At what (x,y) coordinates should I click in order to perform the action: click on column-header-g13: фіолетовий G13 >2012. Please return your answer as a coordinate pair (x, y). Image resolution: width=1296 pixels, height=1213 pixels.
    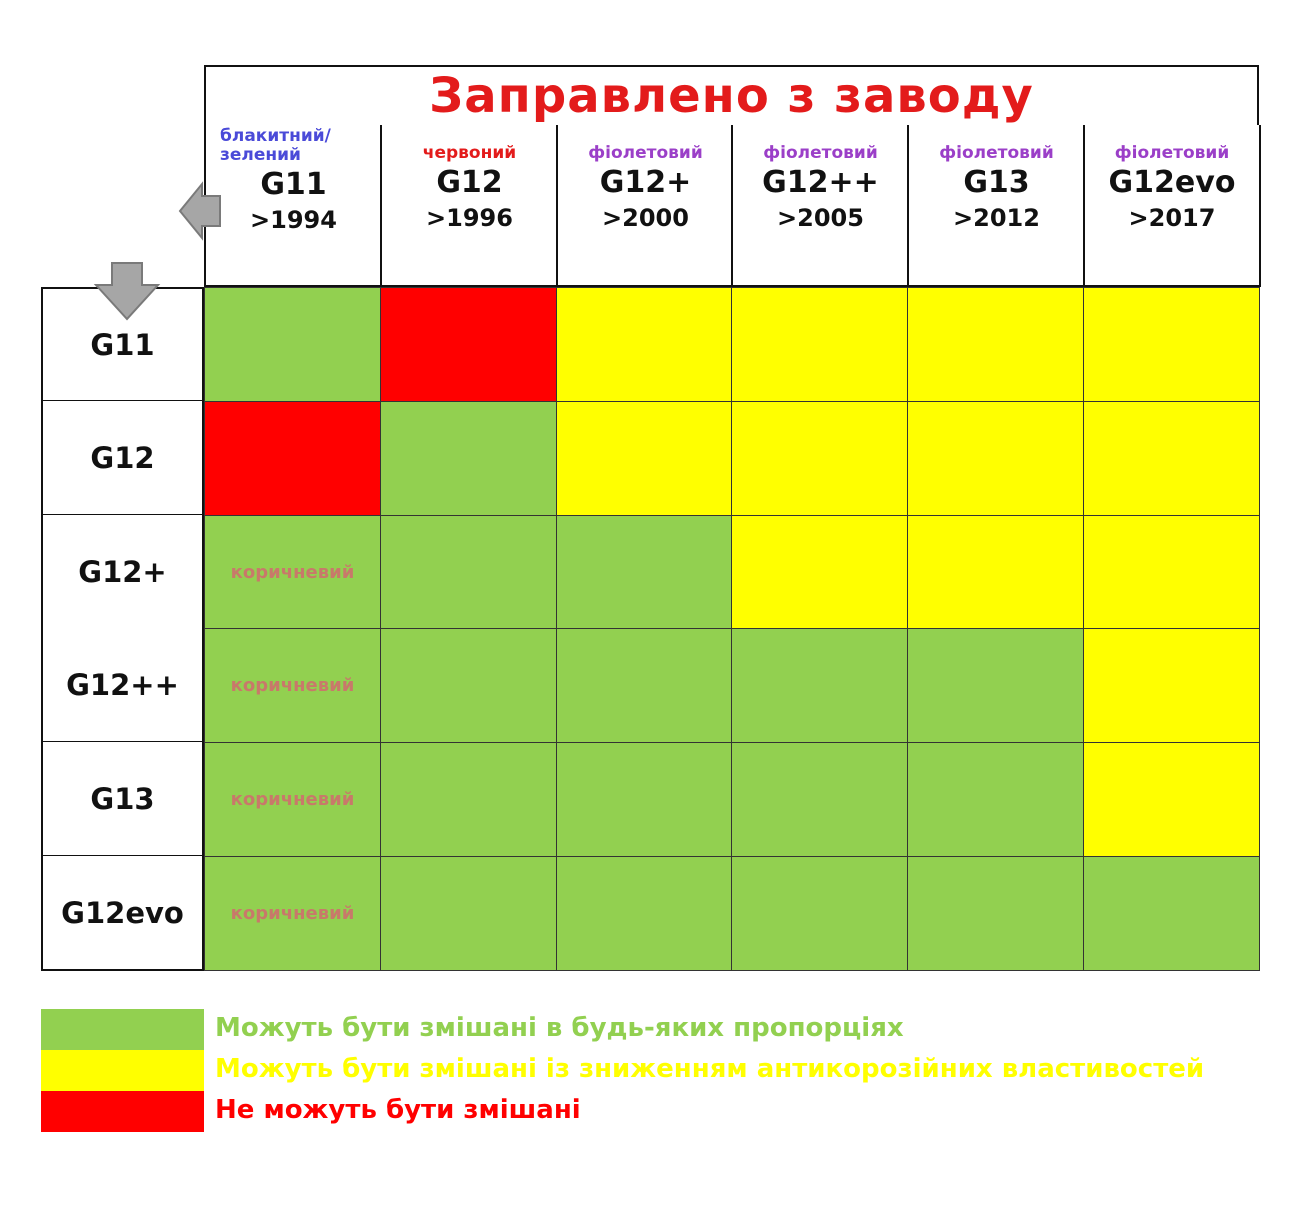
    Looking at the image, I should click on (995, 206).